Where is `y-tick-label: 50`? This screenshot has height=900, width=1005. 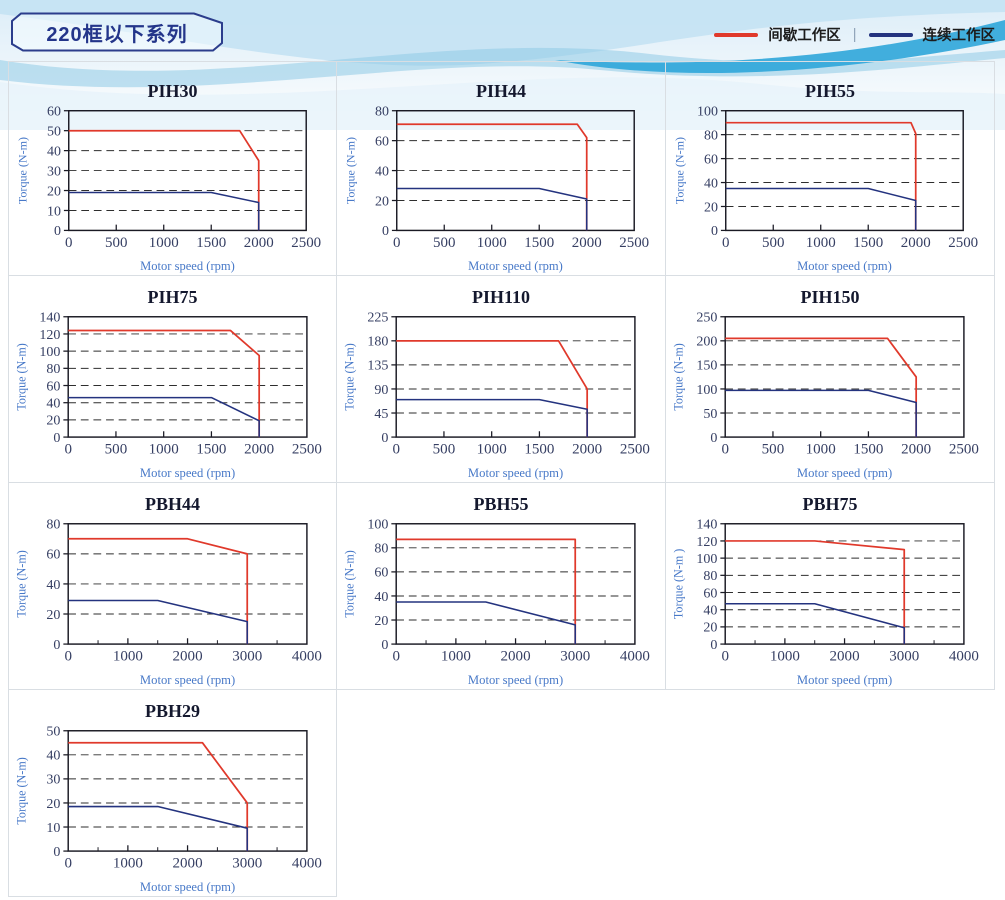 y-tick-label: 50 is located at coordinates (710, 414).